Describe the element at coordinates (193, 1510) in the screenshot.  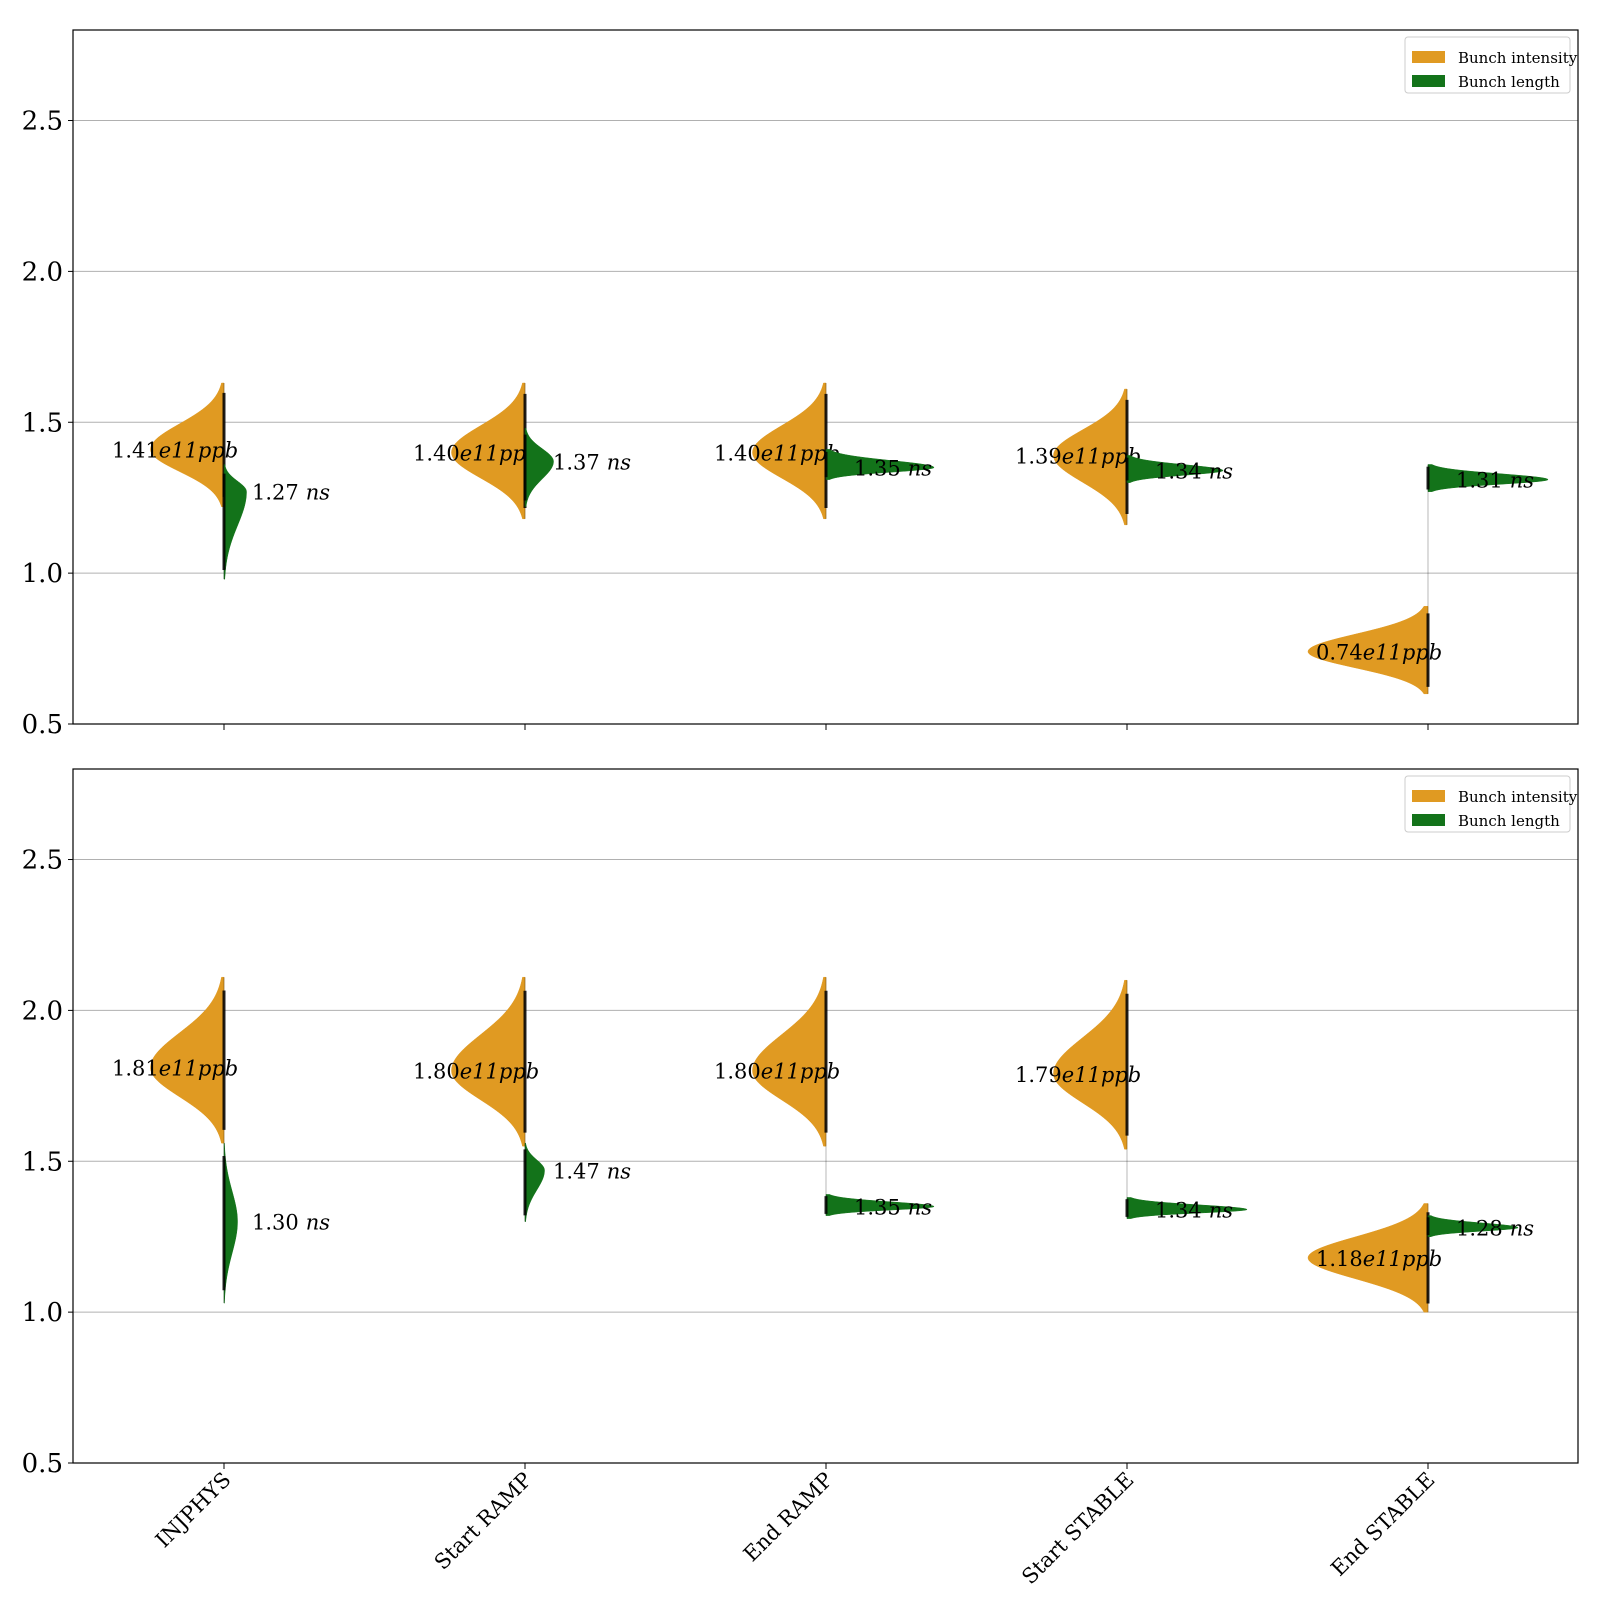
I see `x-tick-label: INJPHYS` at that location.